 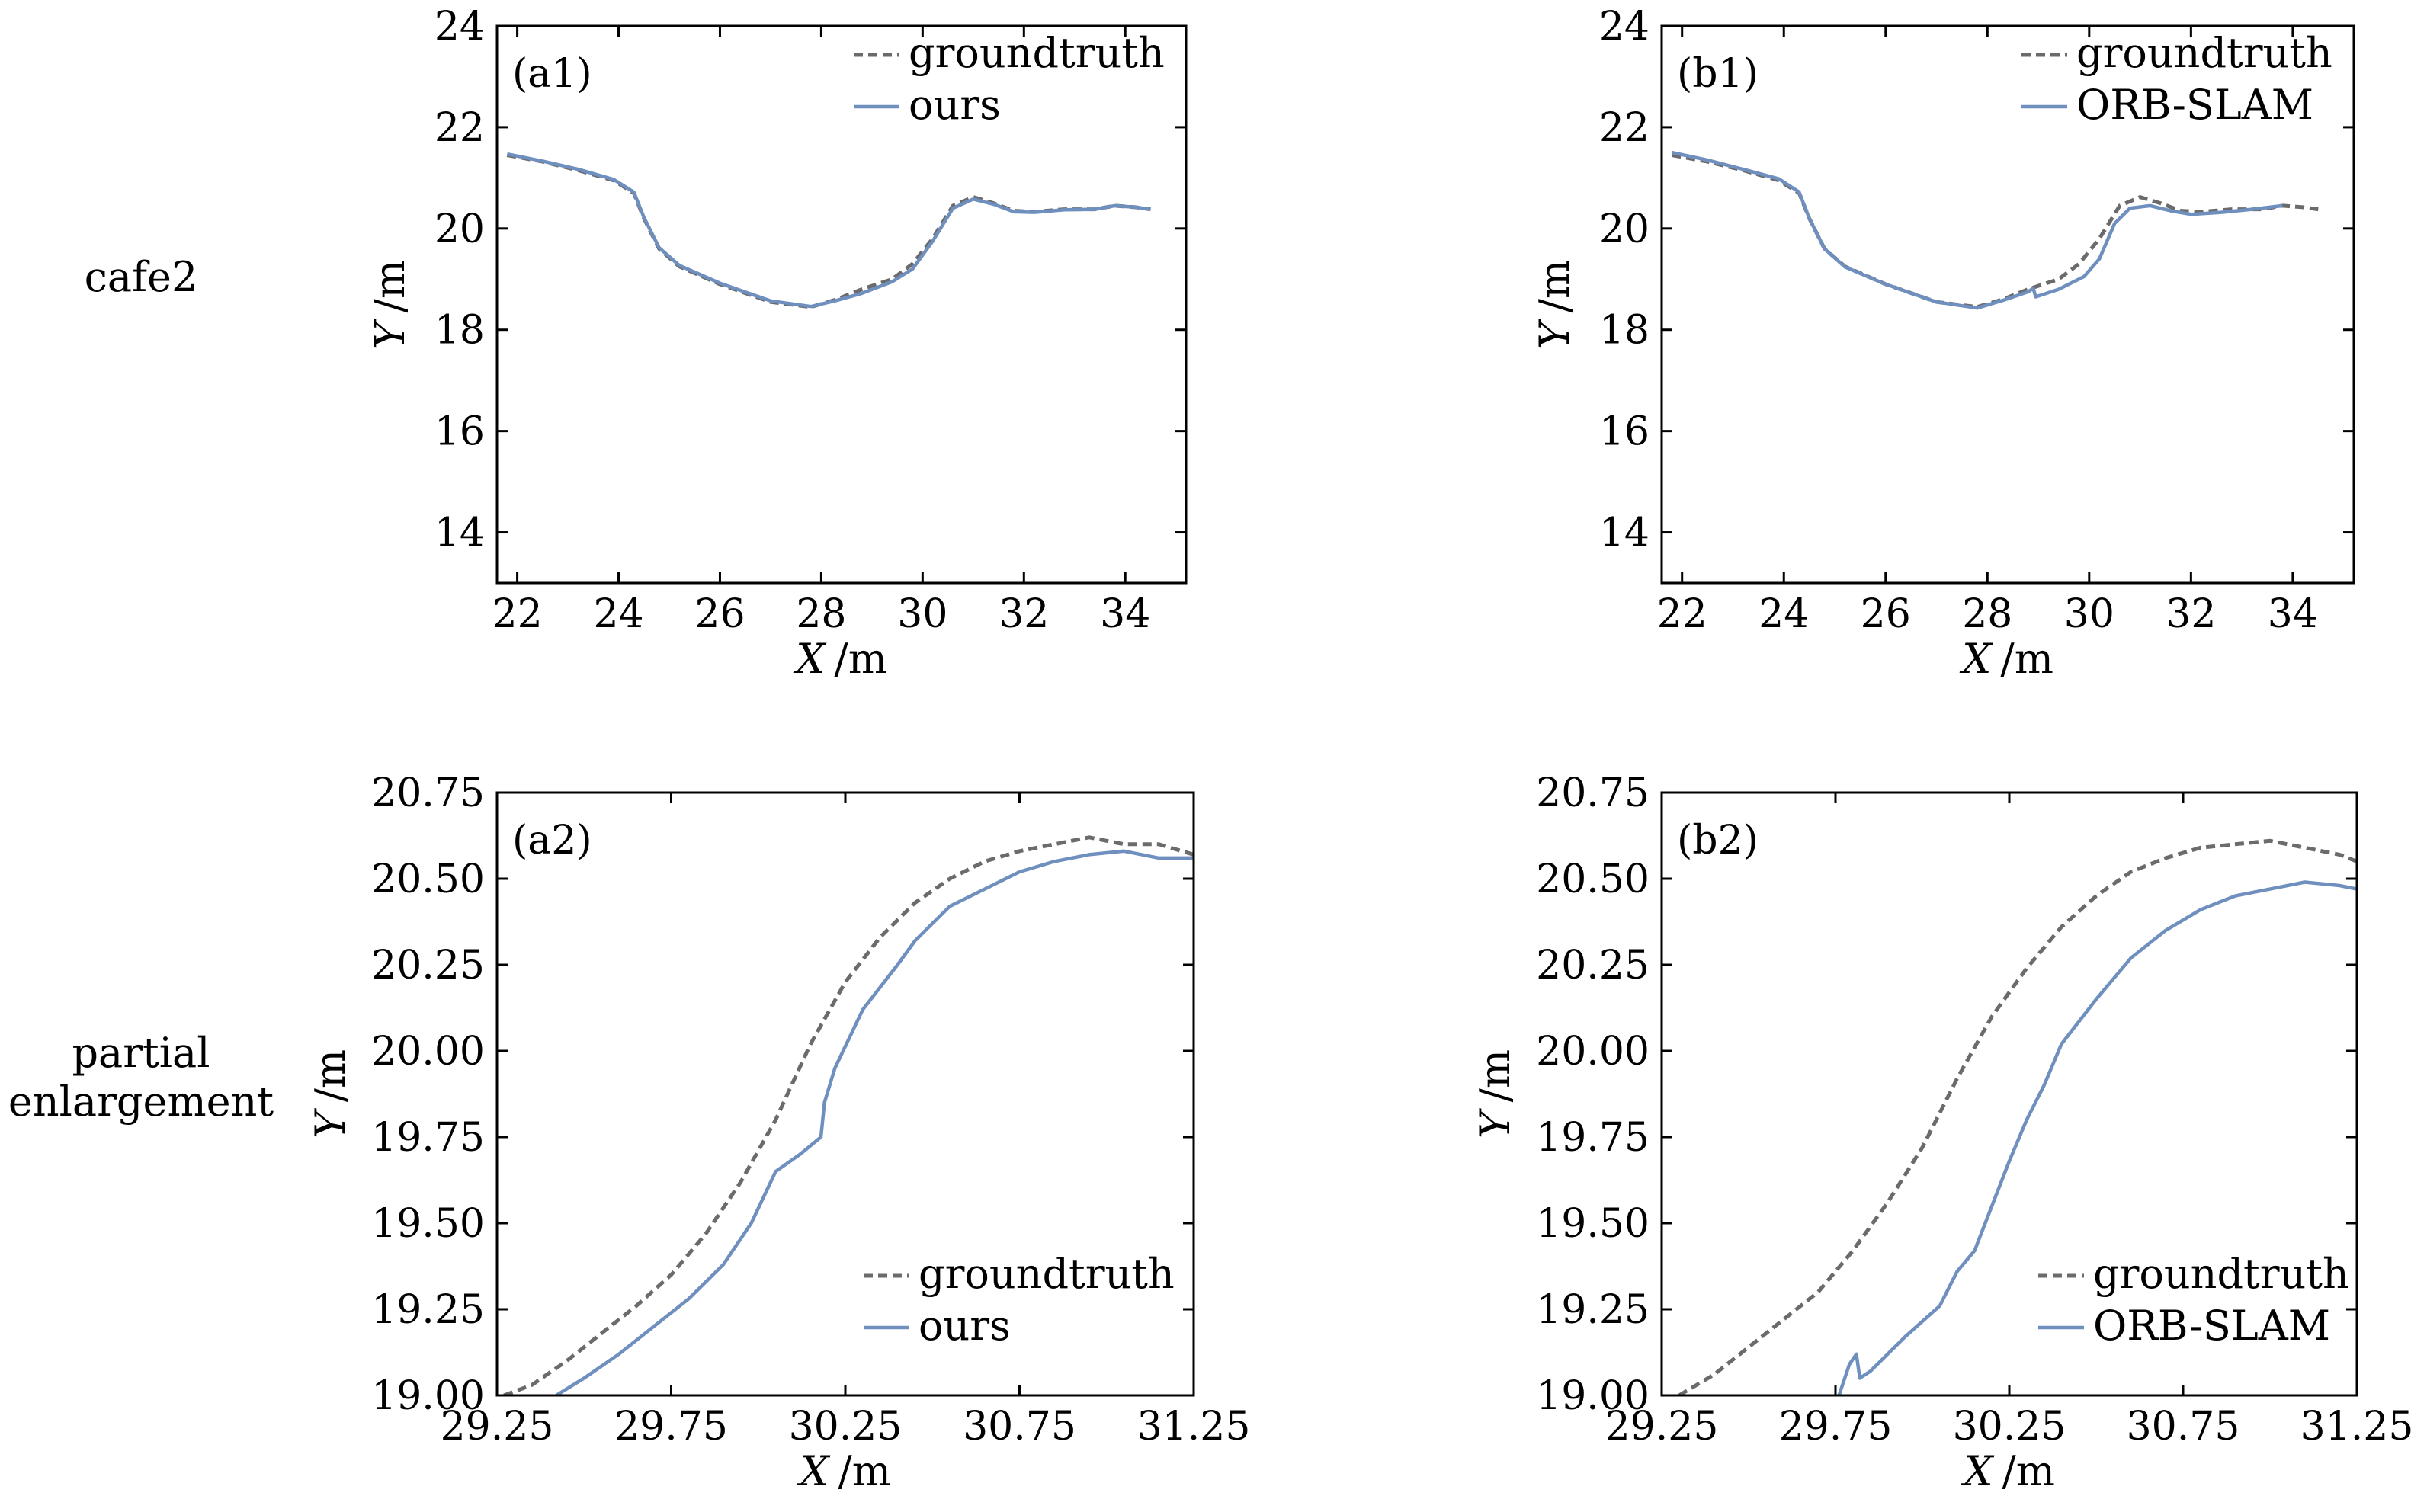 I want to click on row-label-cafe2: cafe2, so click(x=141, y=277).